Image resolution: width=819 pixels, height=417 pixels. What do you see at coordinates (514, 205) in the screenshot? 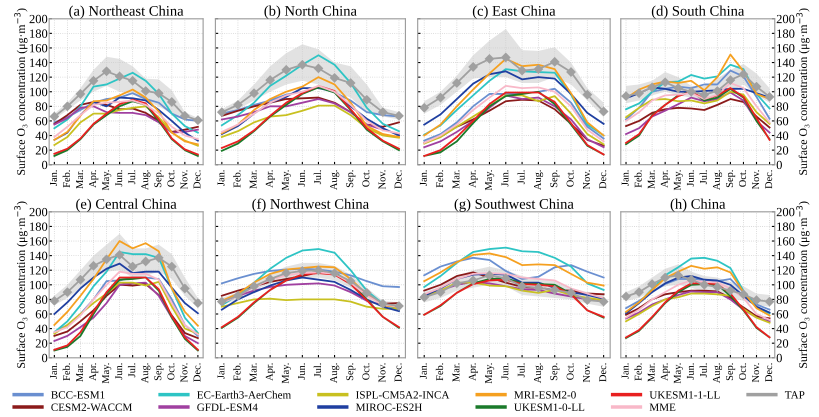
I see `chart-title: (g) Southwest China` at bounding box center [514, 205].